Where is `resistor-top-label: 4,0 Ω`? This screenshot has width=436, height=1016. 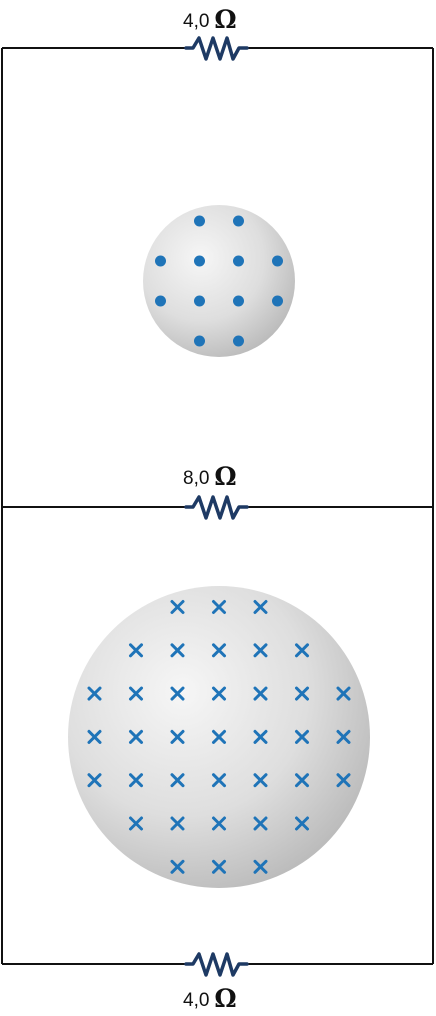 resistor-top-label: 4,0 Ω is located at coordinates (210, 19).